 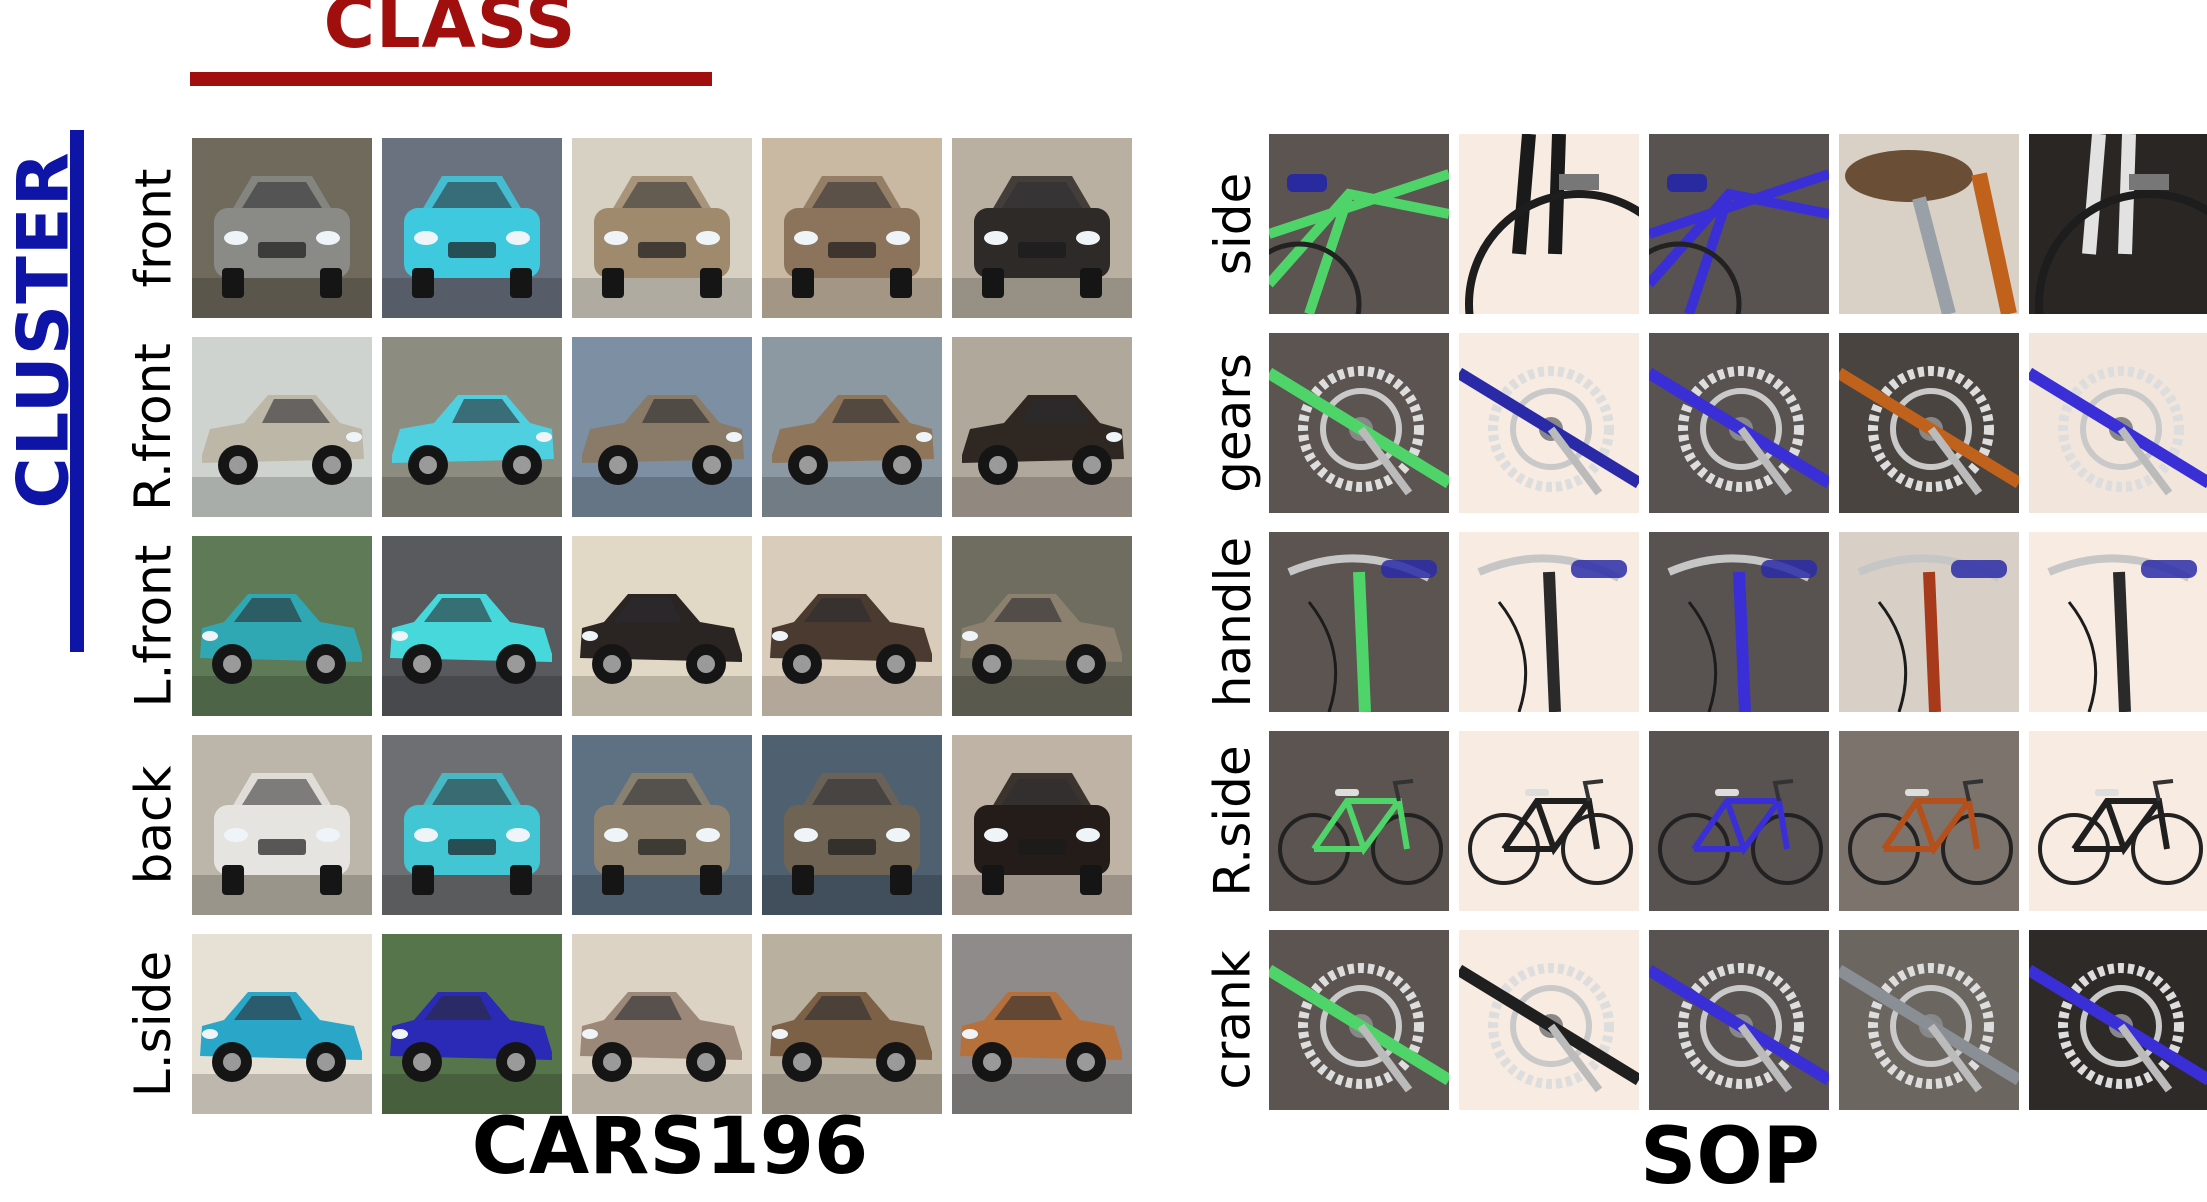 I want to click on row-label-text: crank, so click(x=1233, y=1020).